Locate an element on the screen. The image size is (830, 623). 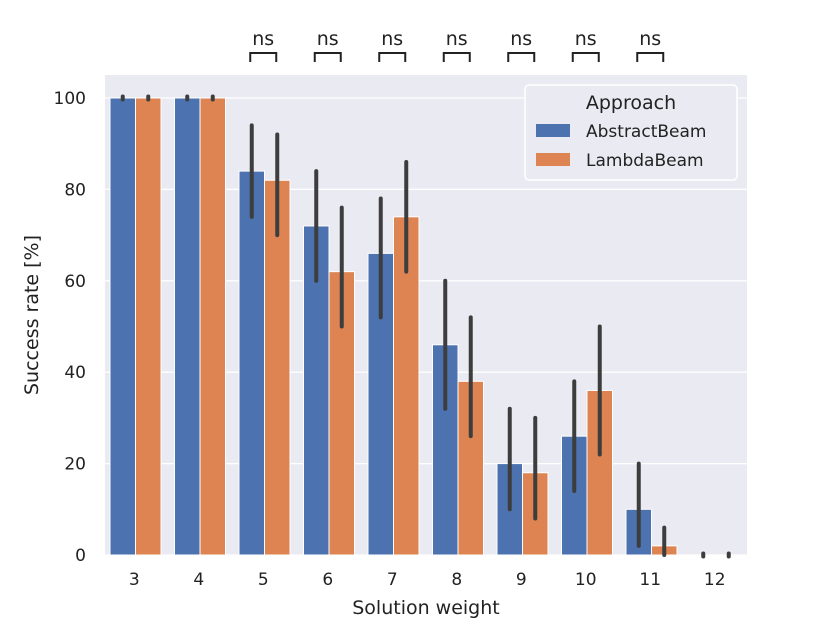
y-tick-label-60: 60 is located at coordinates (75, 282).